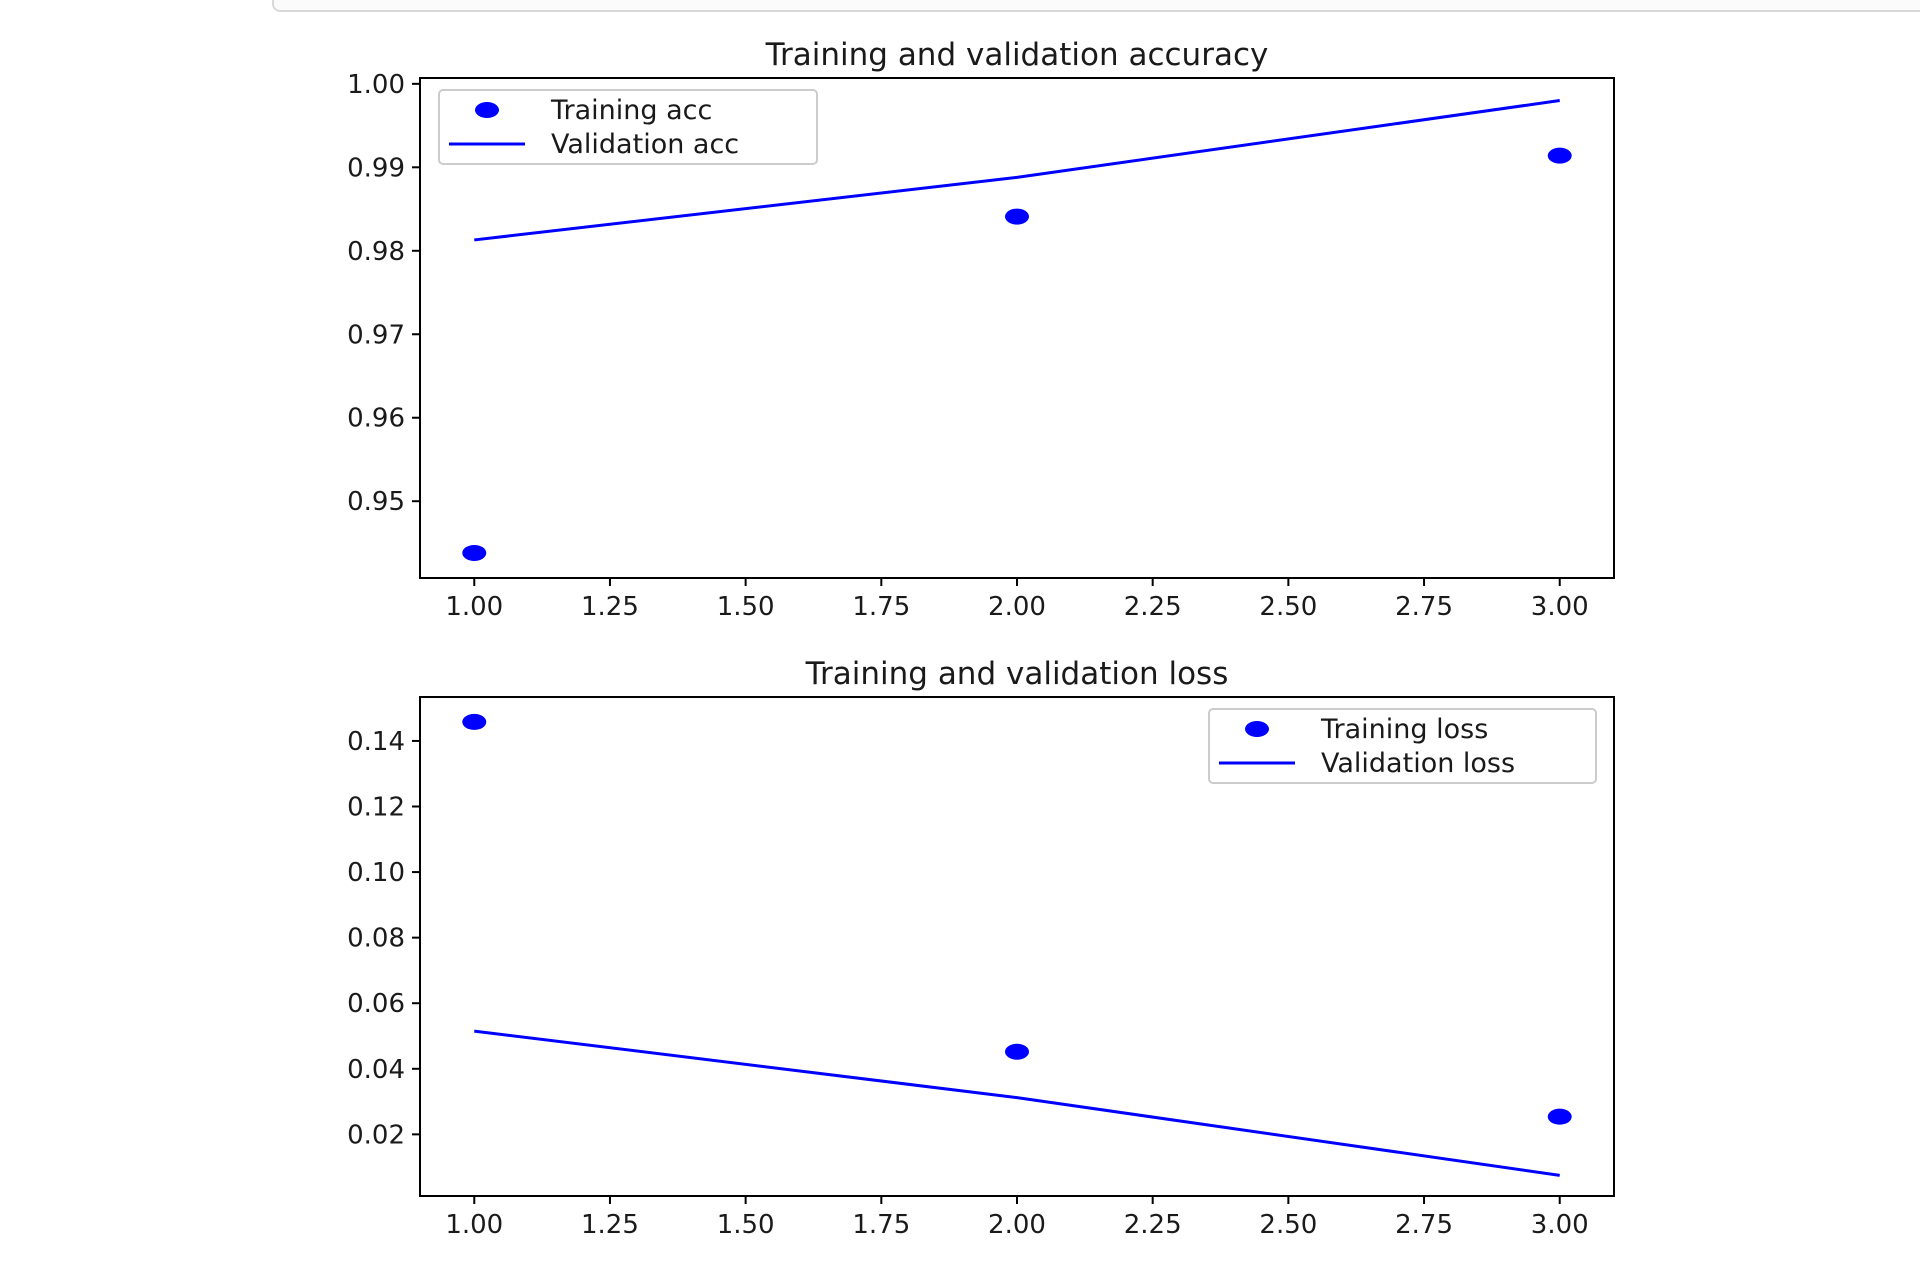 The image size is (1920, 1275). I want to click on legend-label: Validation acc, so click(645, 144).